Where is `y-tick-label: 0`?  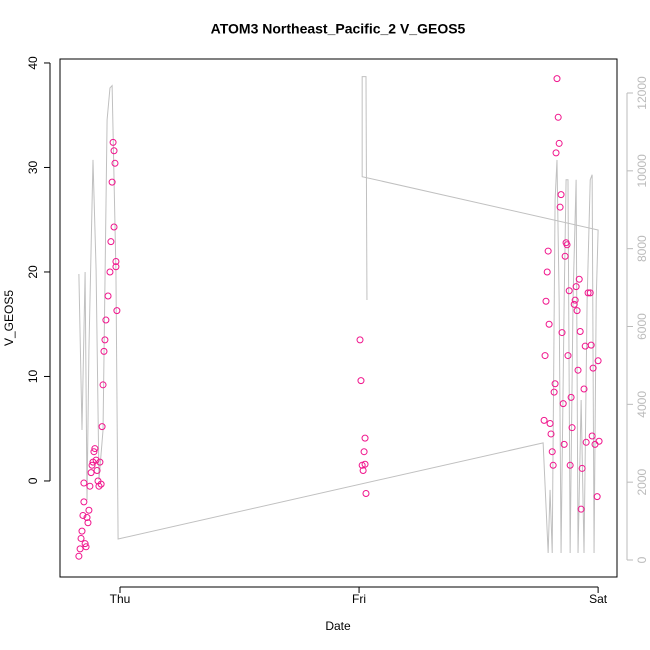
y-tick-label: 0 is located at coordinates (33, 480).